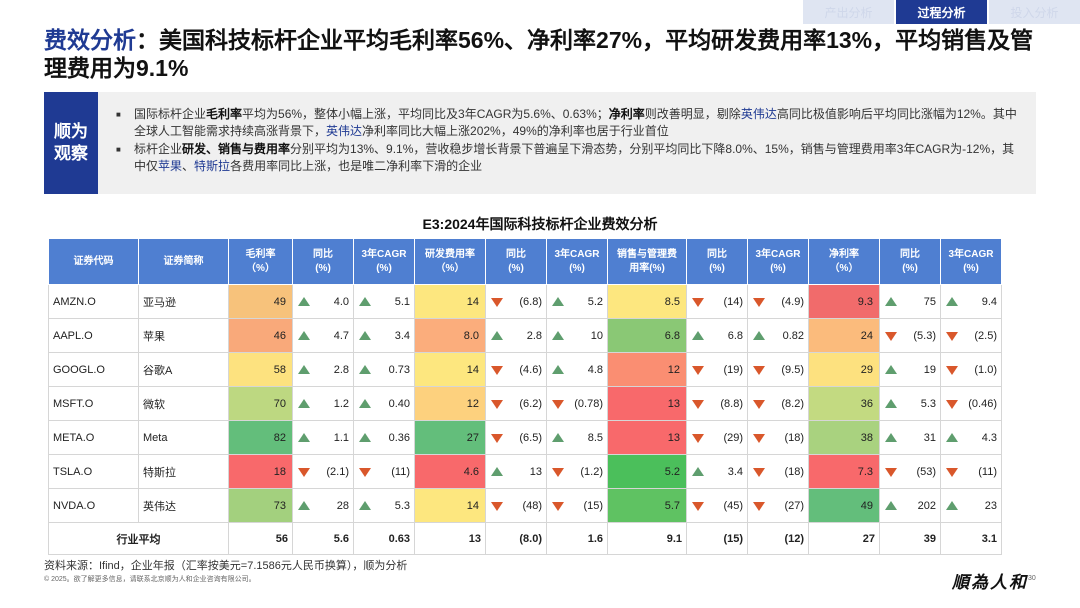  I want to click on change-cell: (11), so click(971, 471).